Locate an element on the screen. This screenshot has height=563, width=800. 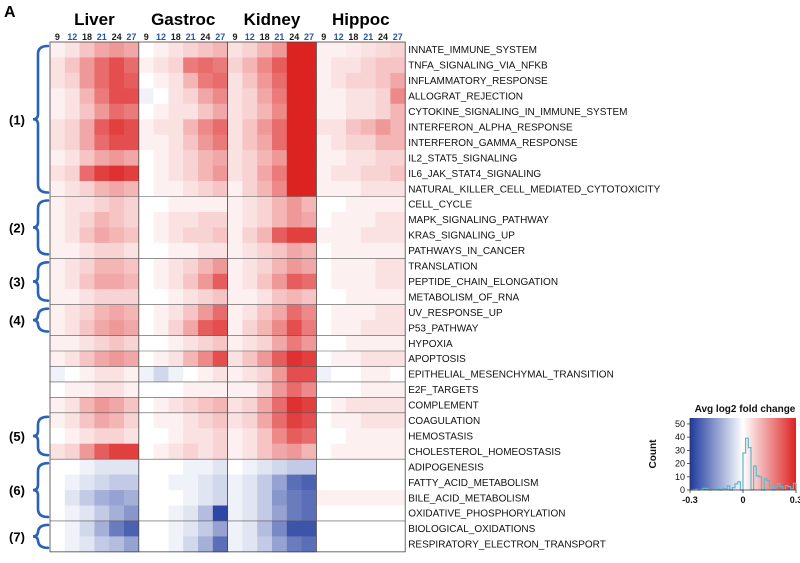
timepoint-label: 12 is located at coordinates (339, 37).